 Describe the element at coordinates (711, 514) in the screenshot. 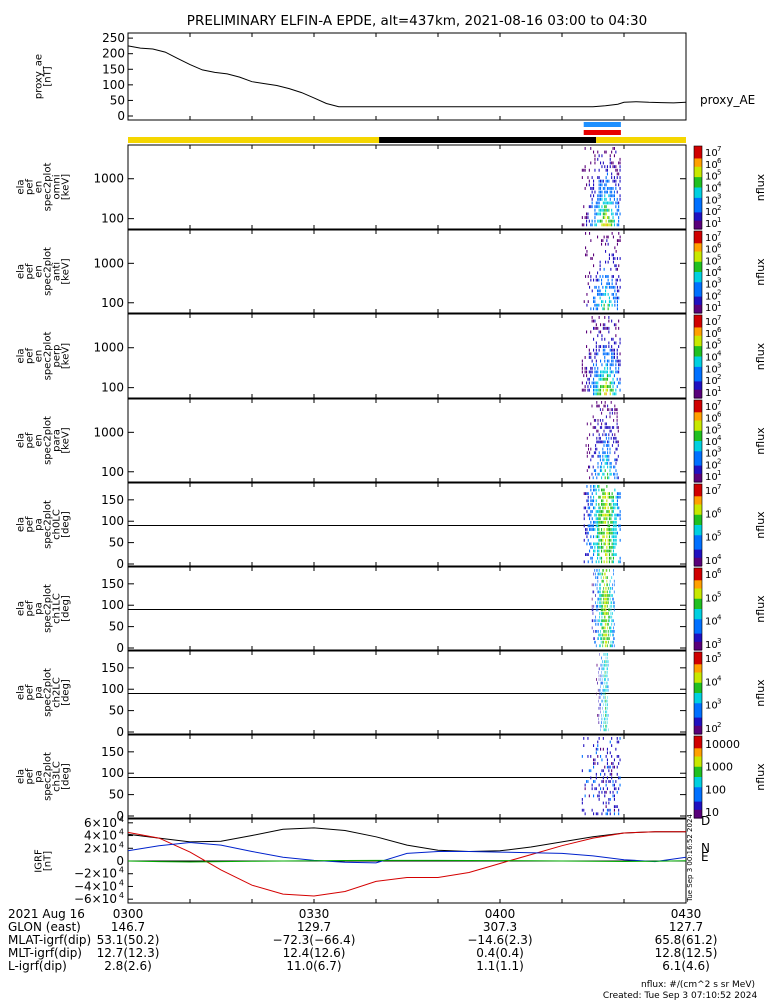

I see `colorbar-tick-label: 10` at that location.